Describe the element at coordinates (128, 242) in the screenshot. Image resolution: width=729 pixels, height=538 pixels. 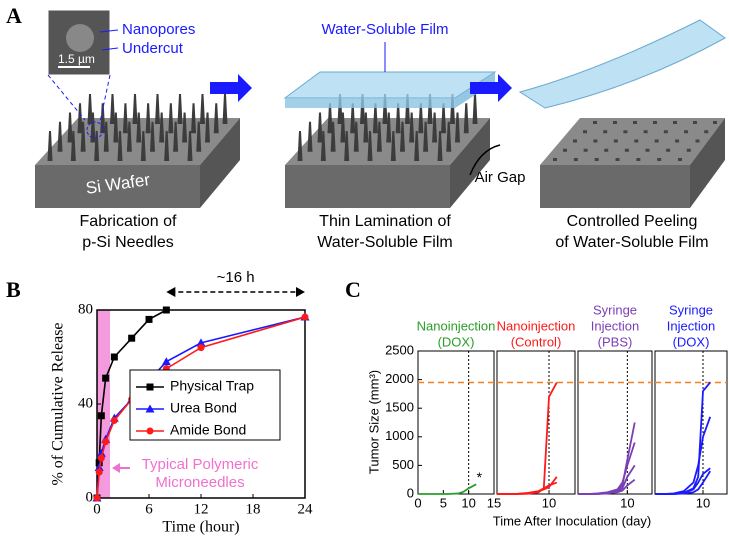
I see `caption: p-Si Needles` at that location.